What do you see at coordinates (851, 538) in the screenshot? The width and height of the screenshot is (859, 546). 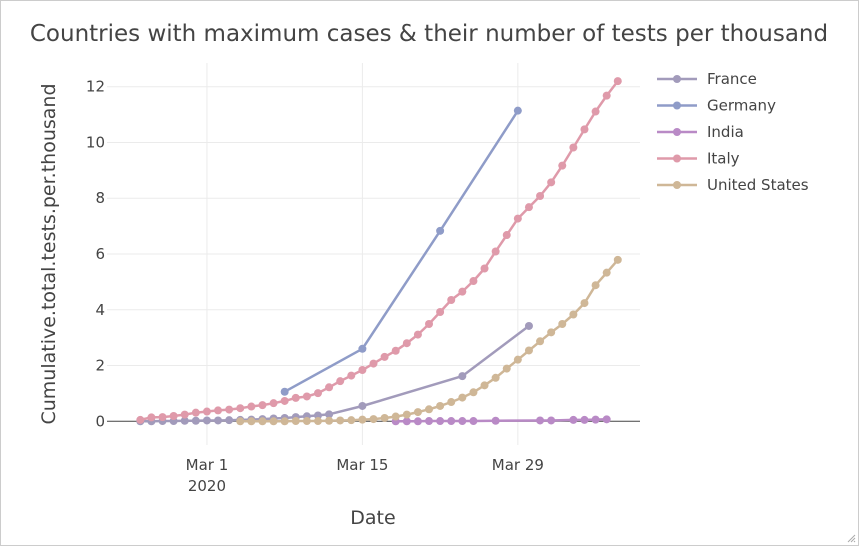 I see `resize-grip-icon` at bounding box center [851, 538].